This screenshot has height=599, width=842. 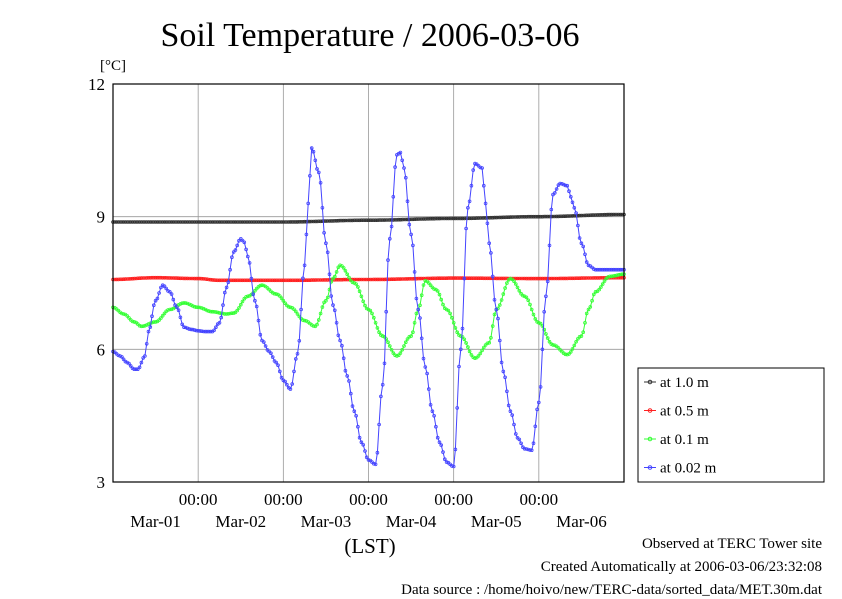 I want to click on legend-label: at 0.5 m, so click(x=684, y=412).